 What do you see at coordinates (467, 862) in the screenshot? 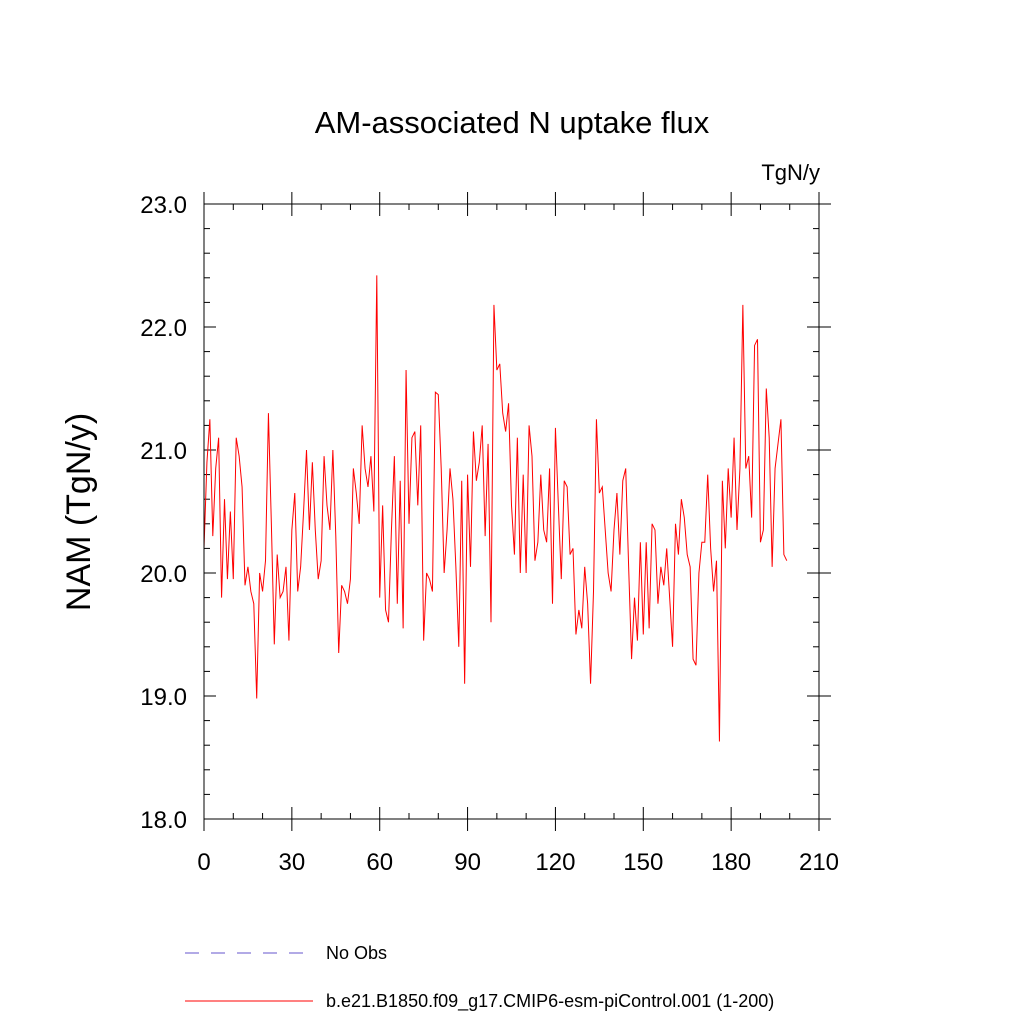
I see `x-tick-label: 90` at bounding box center [467, 862].